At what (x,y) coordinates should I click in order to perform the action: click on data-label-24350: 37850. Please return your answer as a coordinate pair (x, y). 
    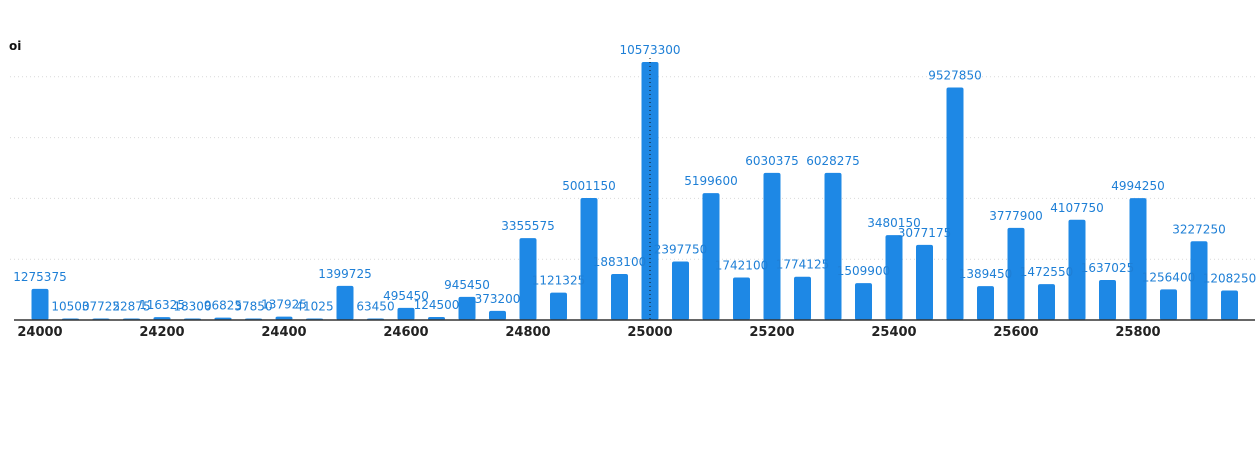
    Looking at the image, I should click on (253, 307).